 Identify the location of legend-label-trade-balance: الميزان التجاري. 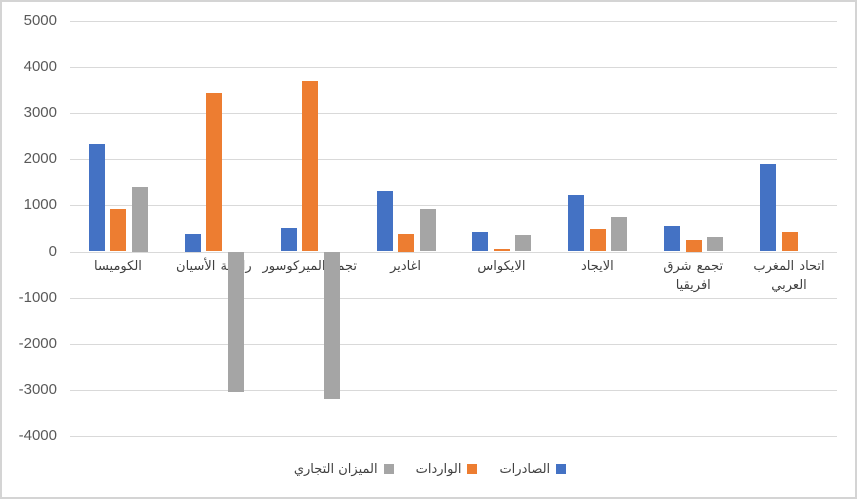
(335, 469).